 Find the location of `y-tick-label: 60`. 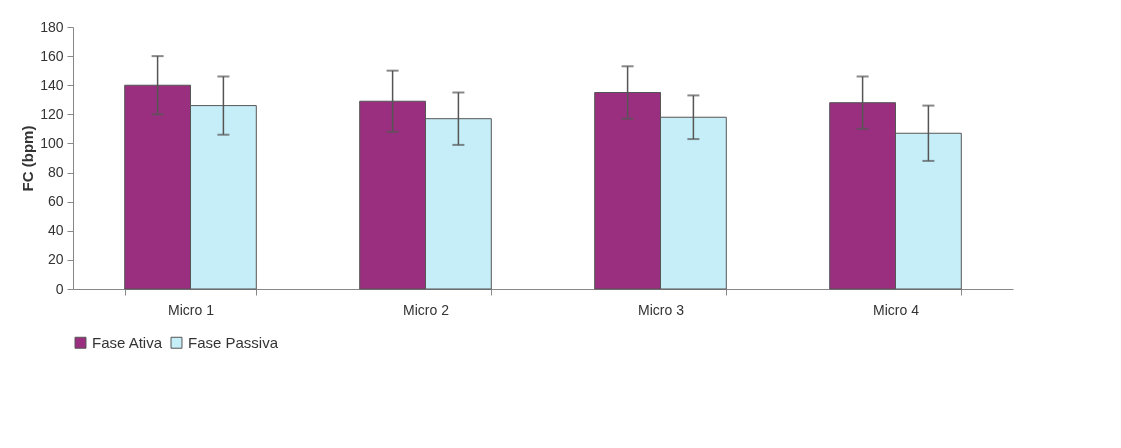

y-tick-label: 60 is located at coordinates (55, 201).